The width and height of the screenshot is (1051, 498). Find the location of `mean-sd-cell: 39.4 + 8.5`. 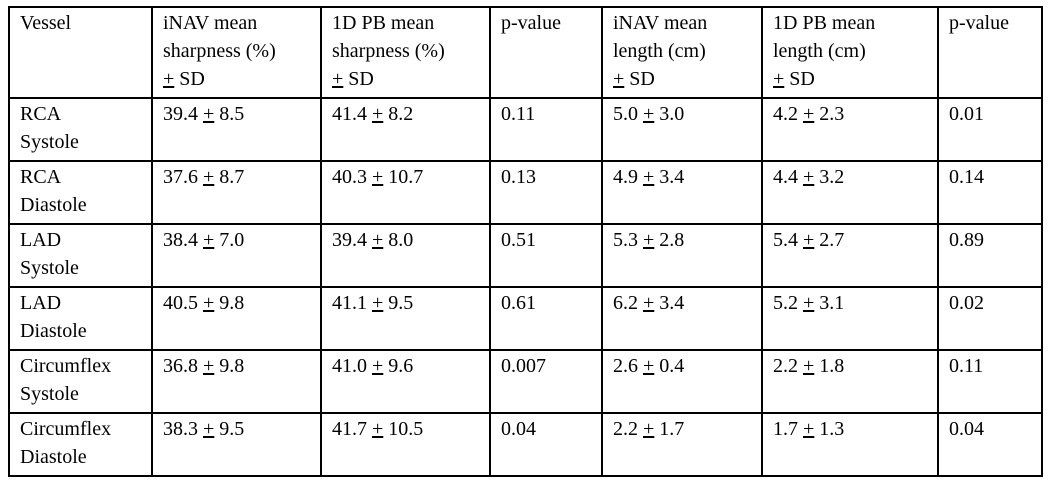

mean-sd-cell: 39.4 + 8.5 is located at coordinates (236, 129).